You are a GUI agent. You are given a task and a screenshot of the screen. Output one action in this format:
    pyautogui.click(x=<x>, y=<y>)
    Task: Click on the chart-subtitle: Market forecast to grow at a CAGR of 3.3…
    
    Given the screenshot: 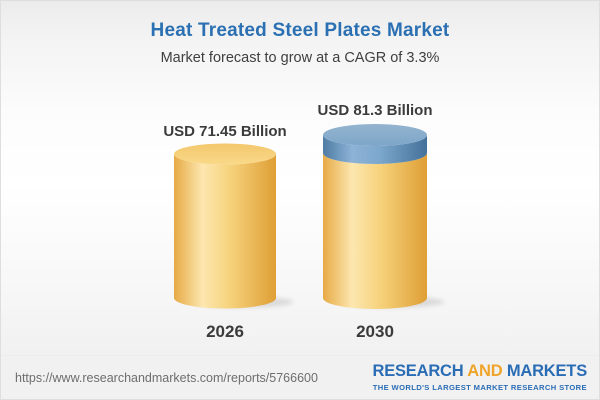 What is the action you would take?
    pyautogui.click(x=300, y=58)
    